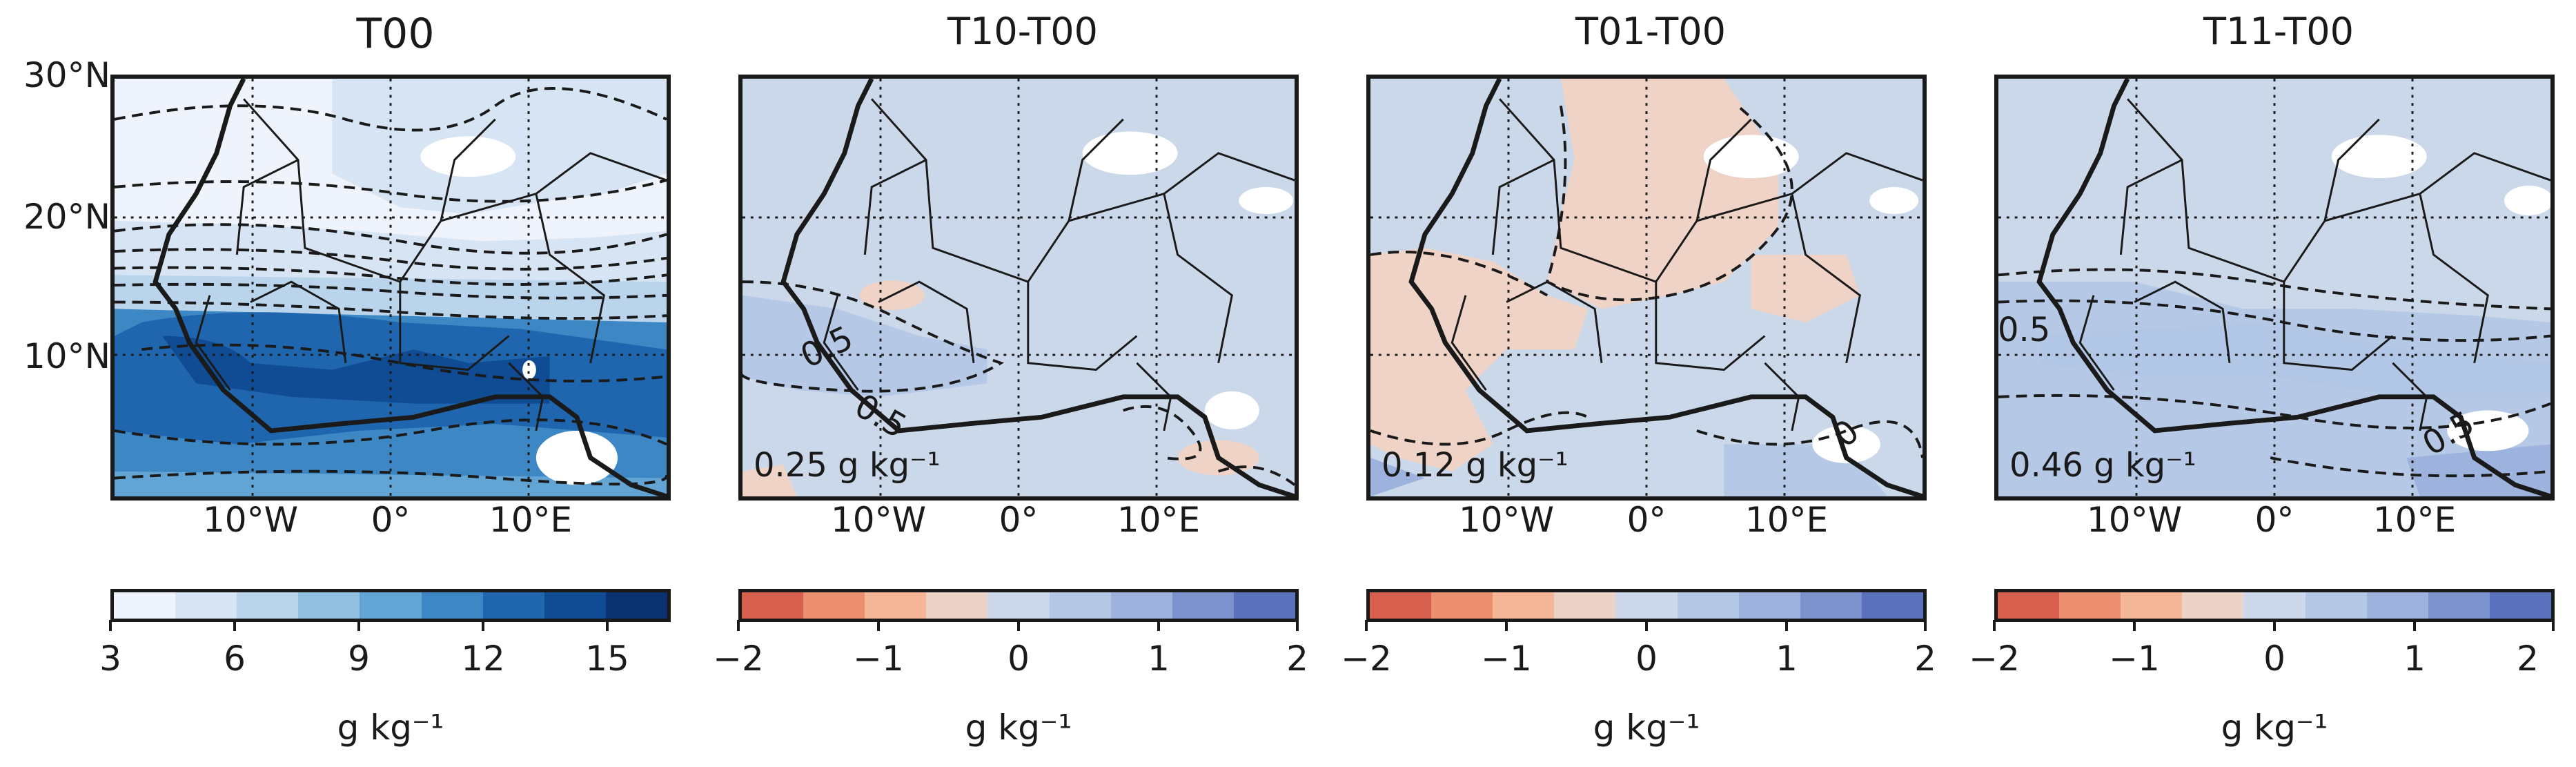  I want to click on map-t10-graphic, so click(1019, 287).